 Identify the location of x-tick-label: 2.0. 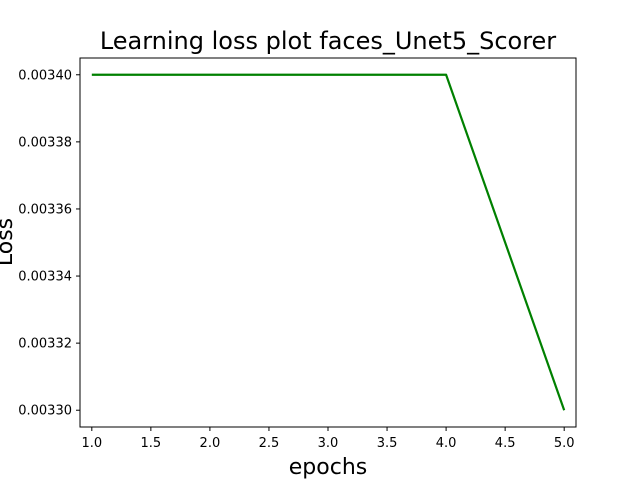
(210, 443).